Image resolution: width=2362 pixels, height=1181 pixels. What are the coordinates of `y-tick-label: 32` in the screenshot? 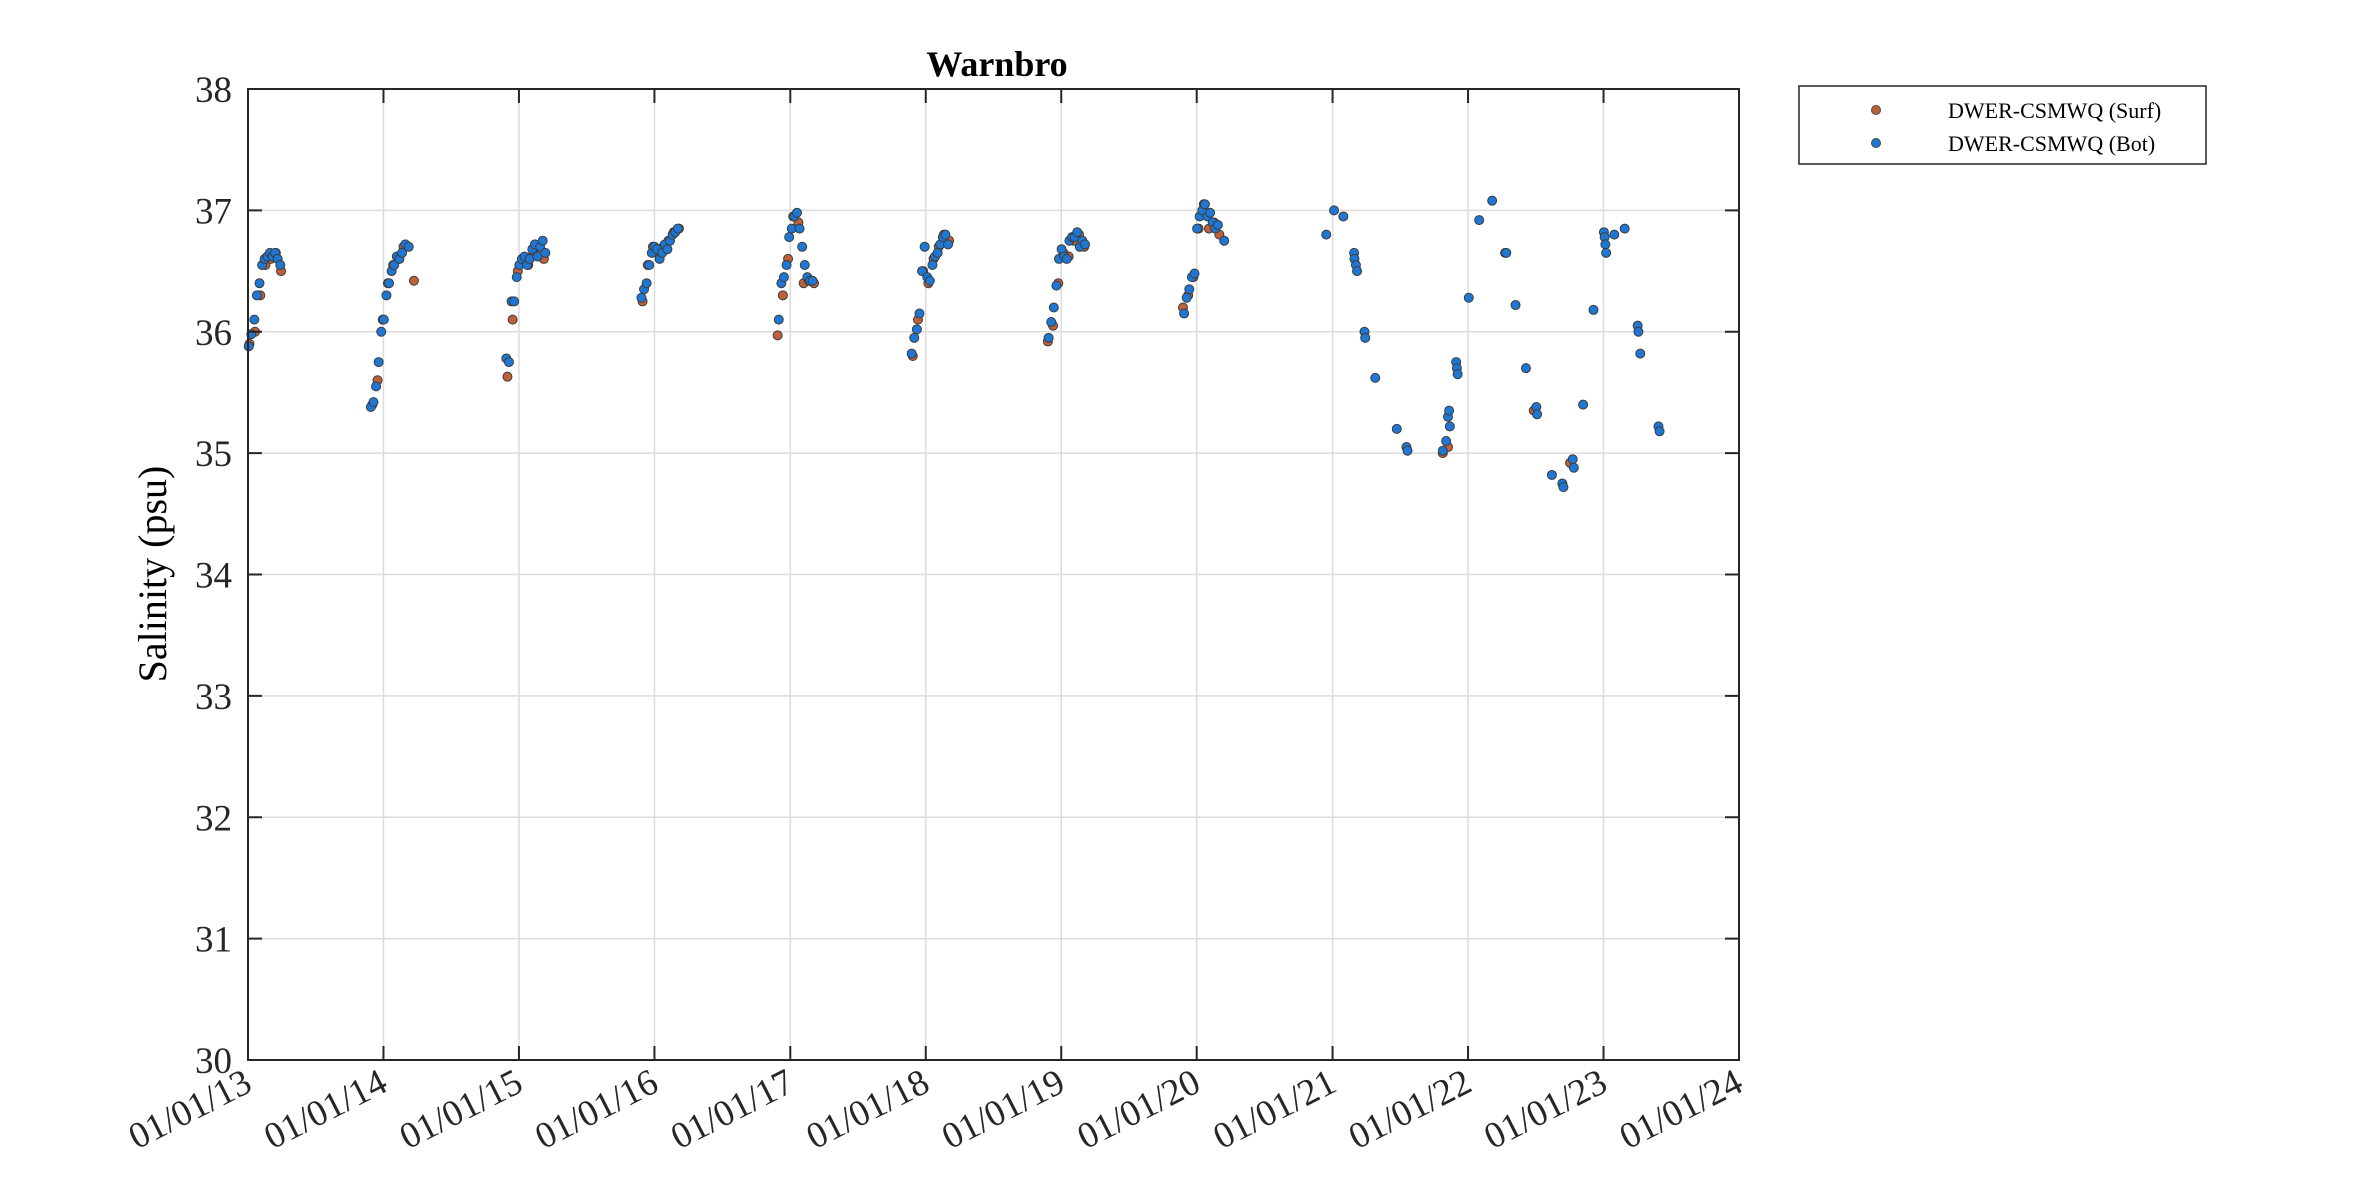 It's located at (213, 818).